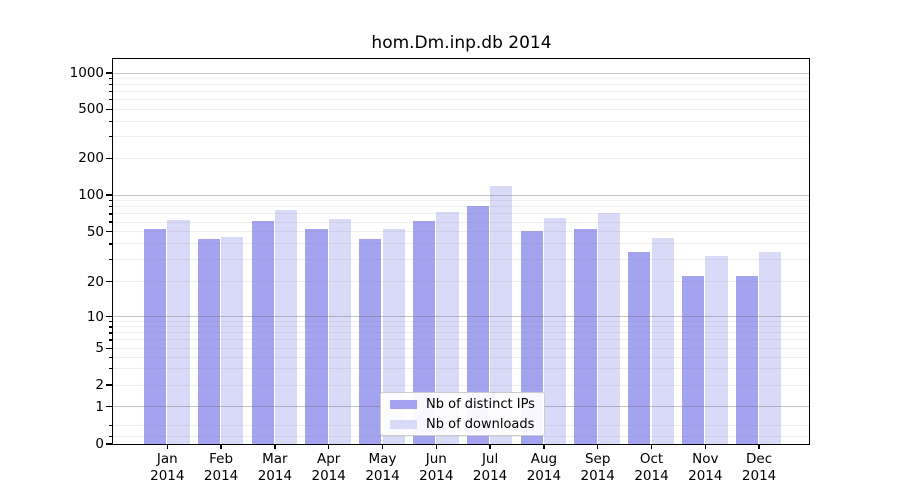 The height and width of the screenshot is (500, 900). I want to click on legend-entry: Nb of downloads, so click(462, 424).